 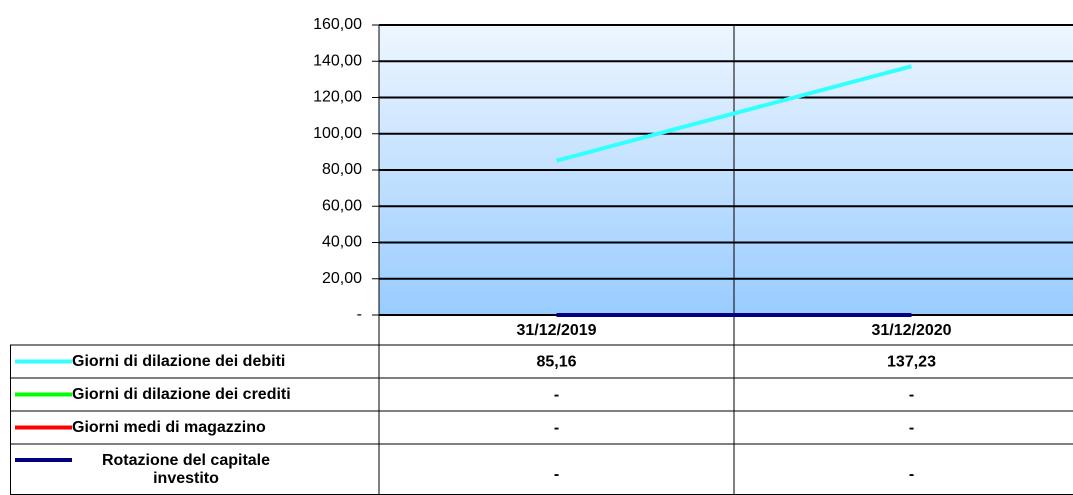 What do you see at coordinates (342, 169) in the screenshot?
I see `y-tick-label: 80,00` at bounding box center [342, 169].